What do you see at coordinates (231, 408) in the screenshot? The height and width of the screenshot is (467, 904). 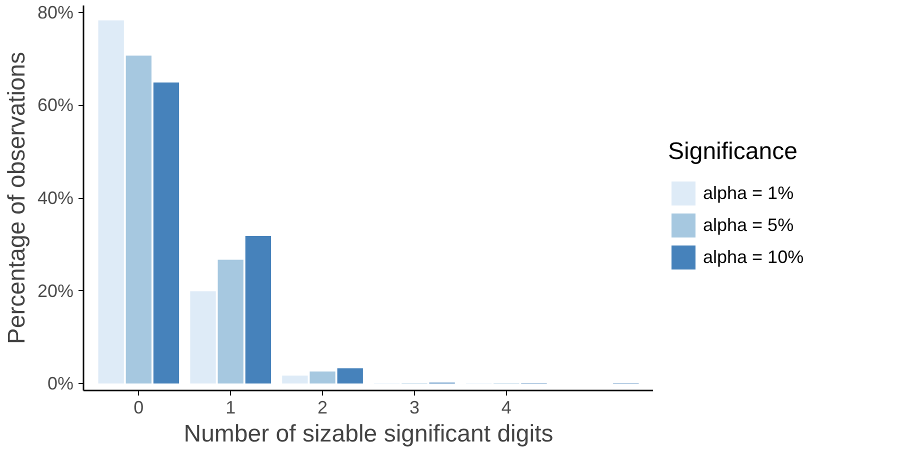 I see `x-tick-label: 1` at bounding box center [231, 408].